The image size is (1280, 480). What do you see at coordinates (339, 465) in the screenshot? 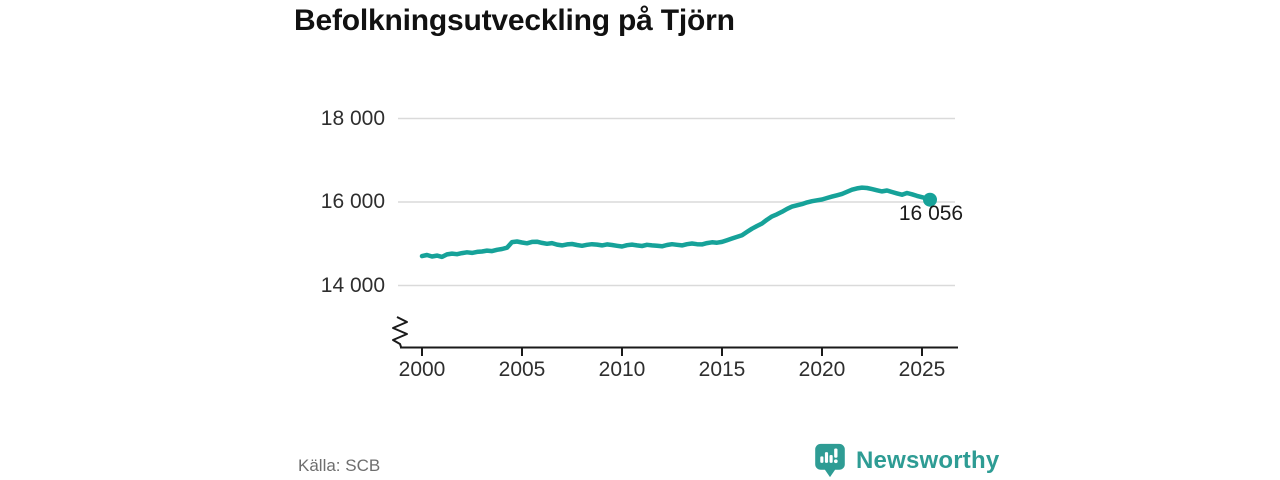
I see `source-note: Källa: SCB` at bounding box center [339, 465].